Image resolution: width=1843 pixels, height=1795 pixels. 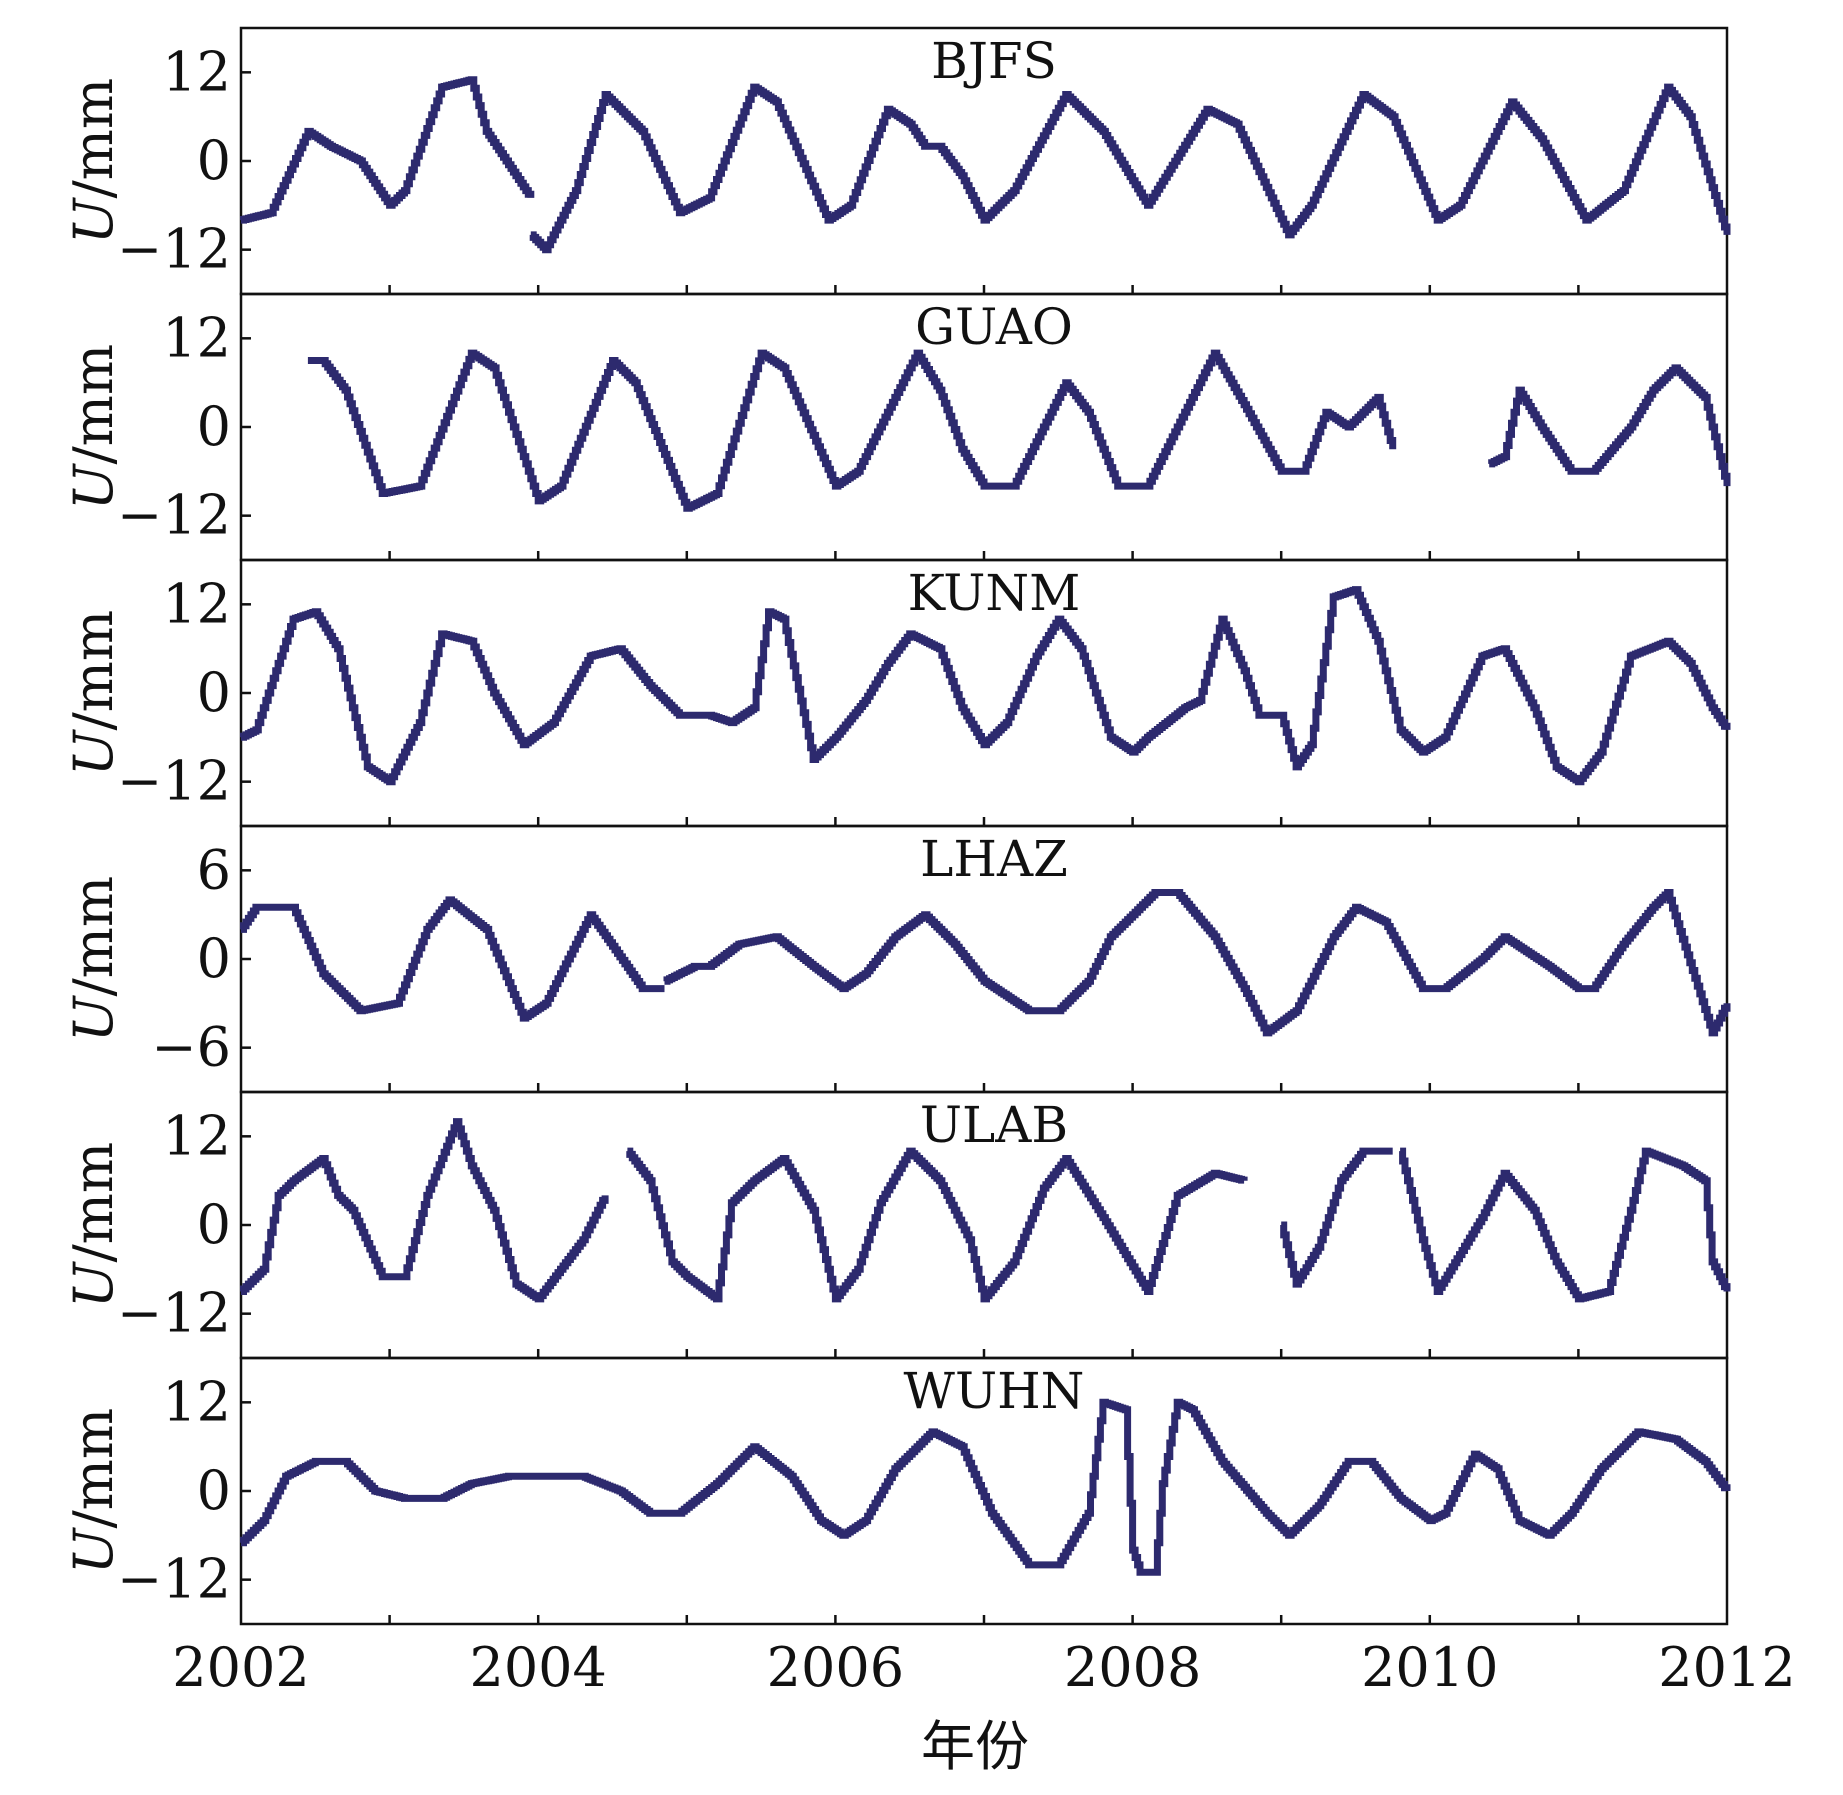 What do you see at coordinates (1726, 1667) in the screenshot?
I see `x-tick-label: 2012` at bounding box center [1726, 1667].